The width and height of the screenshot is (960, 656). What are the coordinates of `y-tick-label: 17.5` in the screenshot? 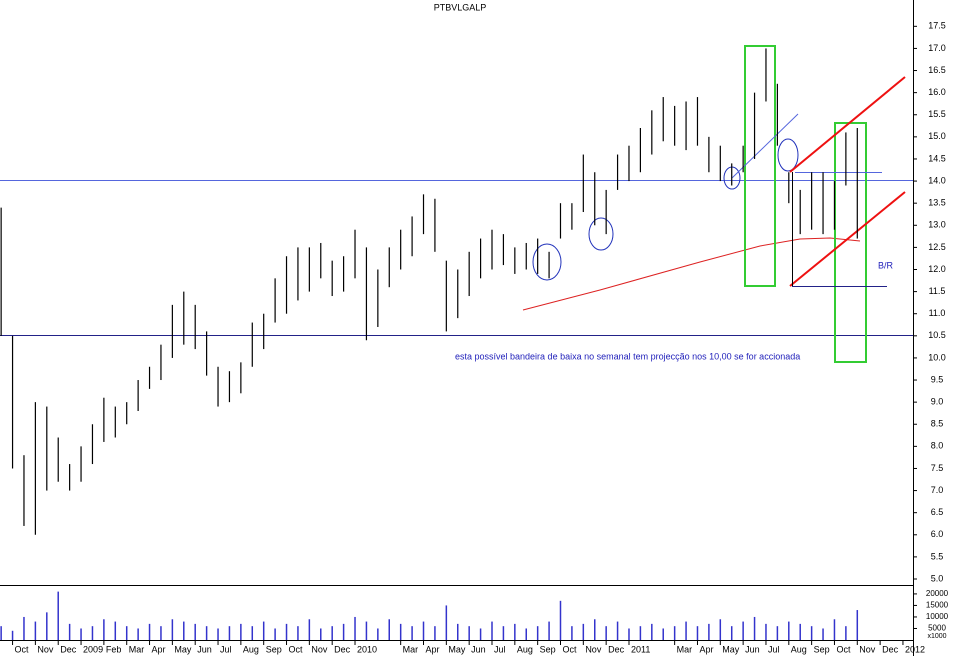 It's located at (937, 26).